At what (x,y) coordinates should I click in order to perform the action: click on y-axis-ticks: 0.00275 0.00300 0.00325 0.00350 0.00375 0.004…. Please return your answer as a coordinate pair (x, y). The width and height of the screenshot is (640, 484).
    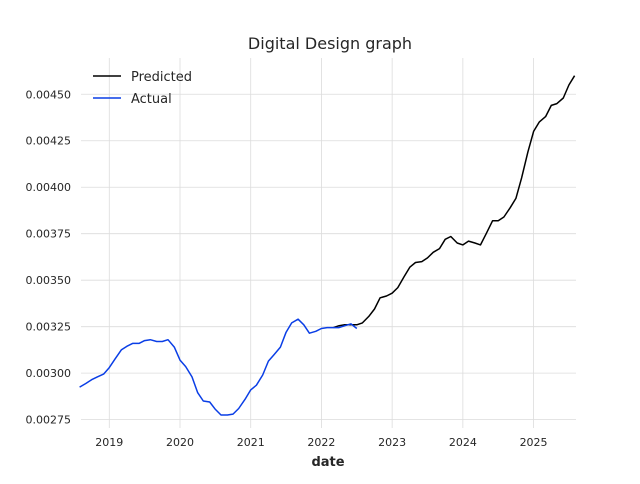
    Looking at the image, I should click on (49, 257).